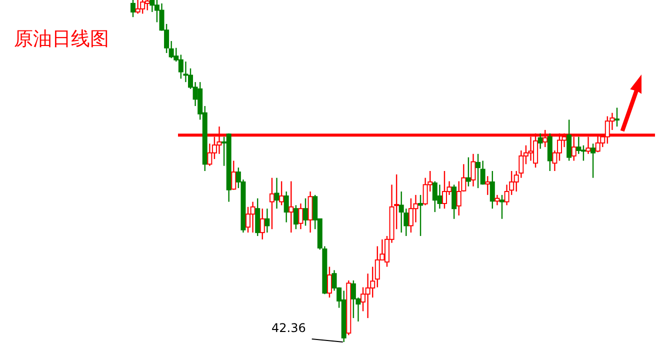 This screenshot has height=349, width=662. What do you see at coordinates (61, 39) in the screenshot?
I see `text: 原油日线图` at bounding box center [61, 39].